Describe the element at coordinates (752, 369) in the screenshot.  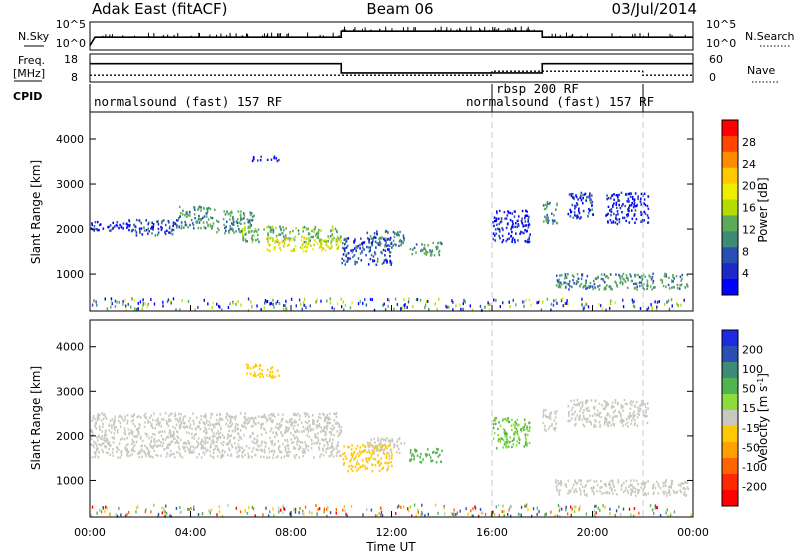
I see `velocity-colorbar-tick-label: 100` at that location.